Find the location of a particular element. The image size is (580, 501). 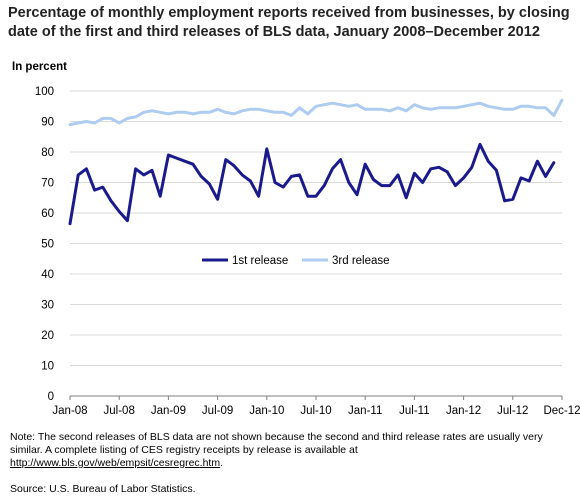

y-axis-label: In percent is located at coordinates (39, 67).